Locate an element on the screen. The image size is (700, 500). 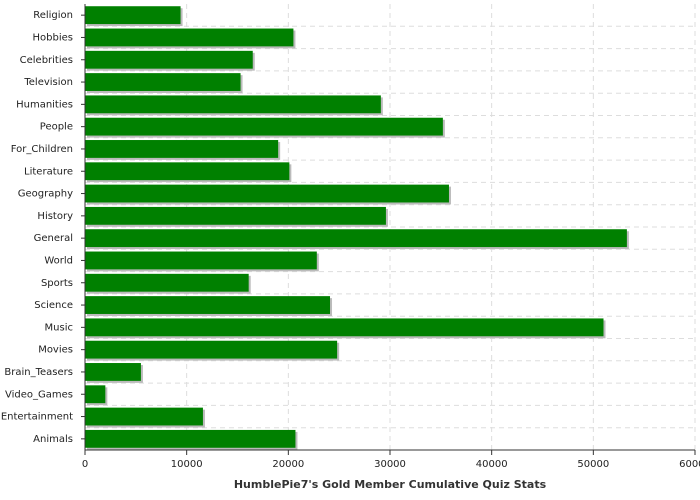
y-tick-label: History is located at coordinates (55, 216).